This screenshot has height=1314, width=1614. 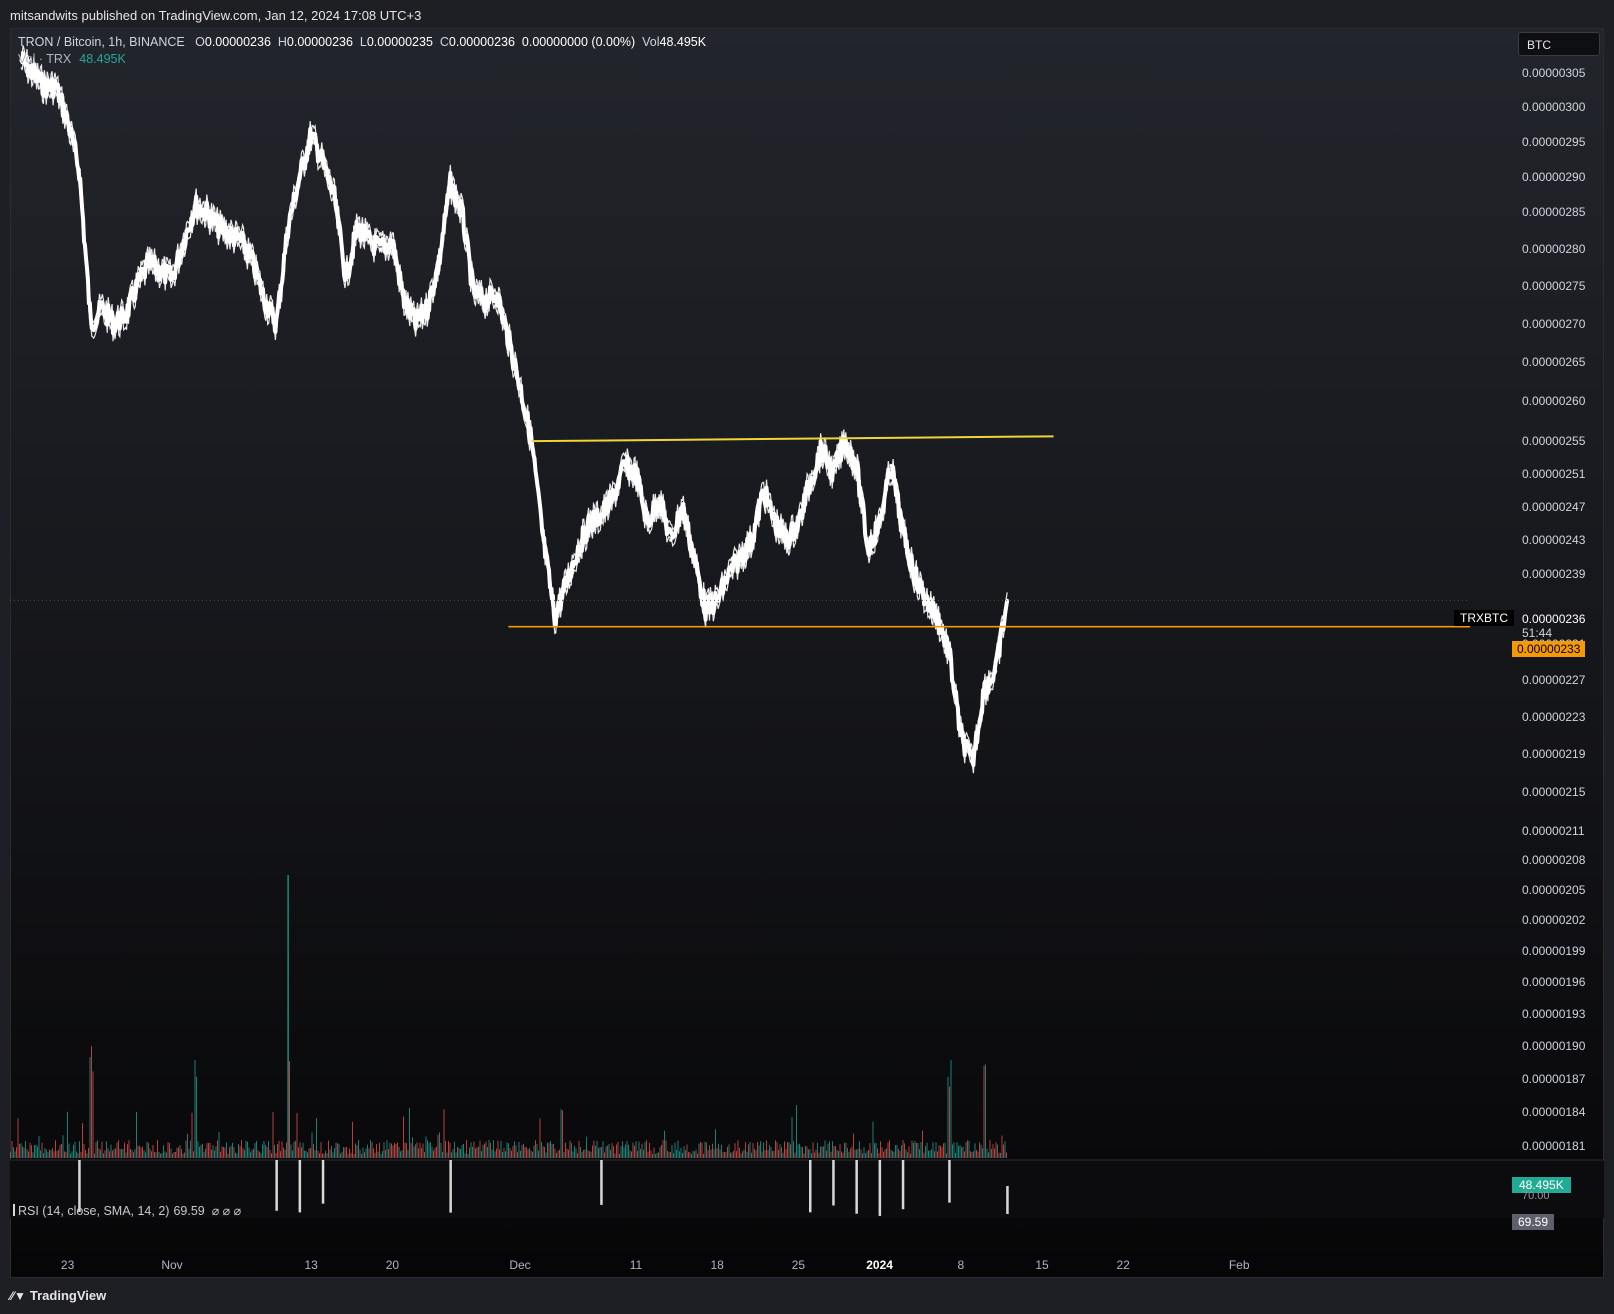 What do you see at coordinates (1554, 680) in the screenshot?
I see `price-axis-label: 0.00000227` at bounding box center [1554, 680].